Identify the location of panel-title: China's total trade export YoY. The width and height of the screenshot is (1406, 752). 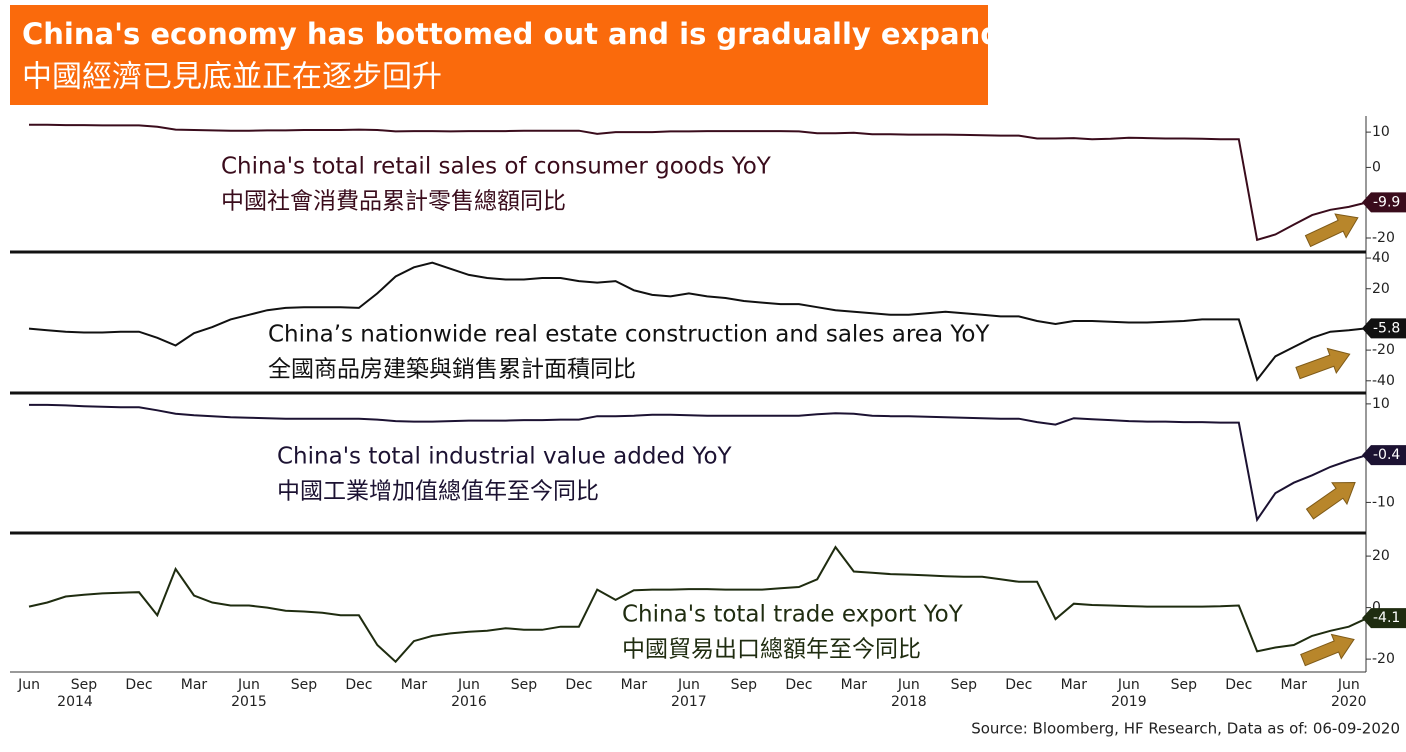
(793, 615).